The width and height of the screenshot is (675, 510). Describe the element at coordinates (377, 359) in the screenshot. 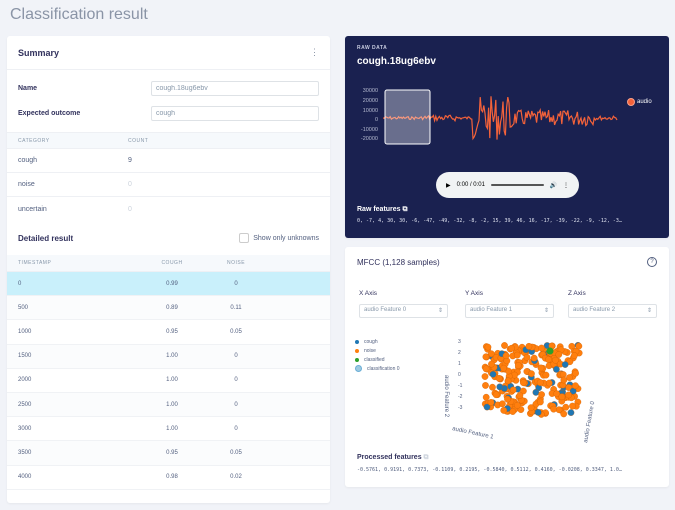

I see `legend-item-classified: classified` at that location.